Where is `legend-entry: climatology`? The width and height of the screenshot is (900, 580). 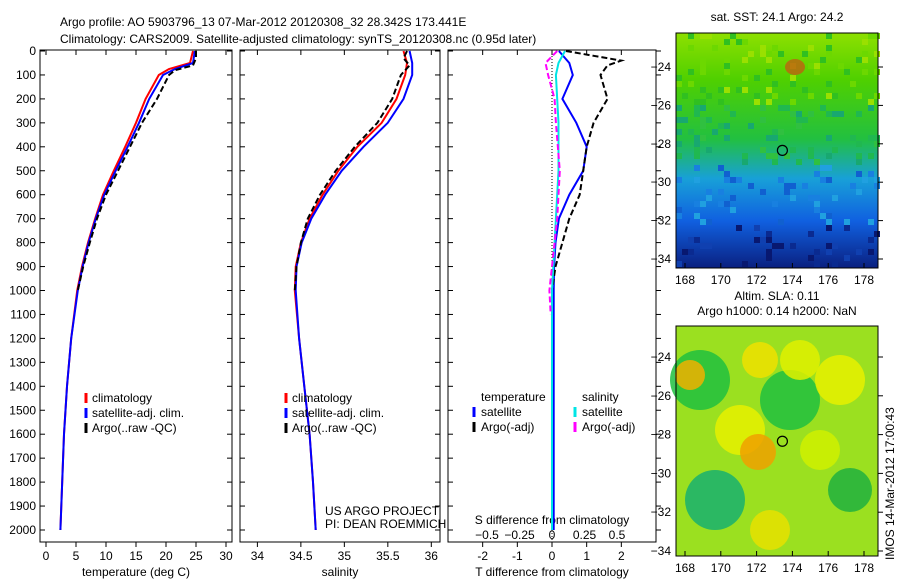
legend-entry: climatology is located at coordinates (322, 398).